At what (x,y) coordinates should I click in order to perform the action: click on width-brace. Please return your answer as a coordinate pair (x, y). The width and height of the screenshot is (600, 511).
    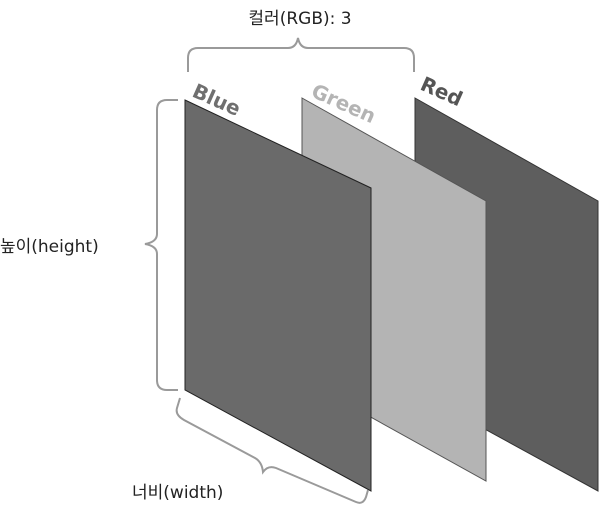
    Looking at the image, I should click on (272, 450).